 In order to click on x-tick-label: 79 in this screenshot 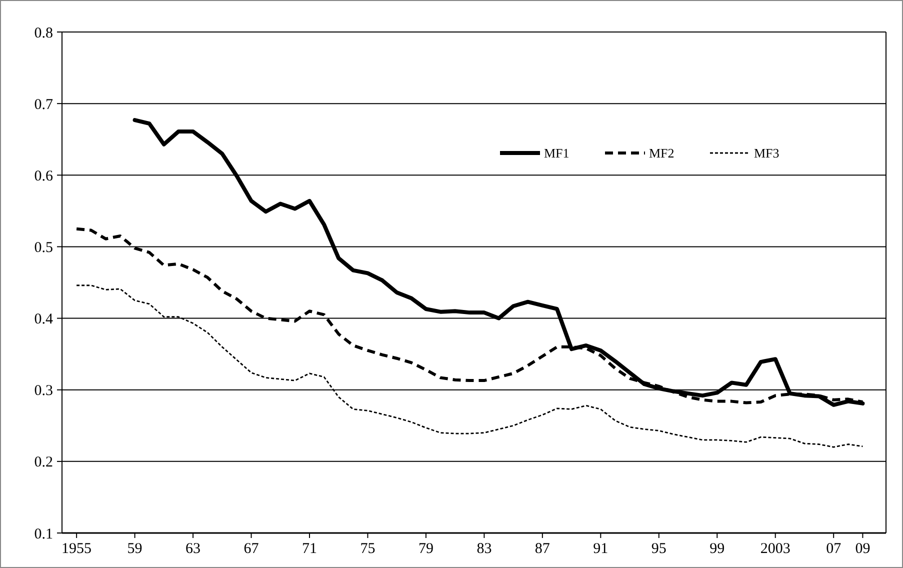, I will do `click(426, 549)`.